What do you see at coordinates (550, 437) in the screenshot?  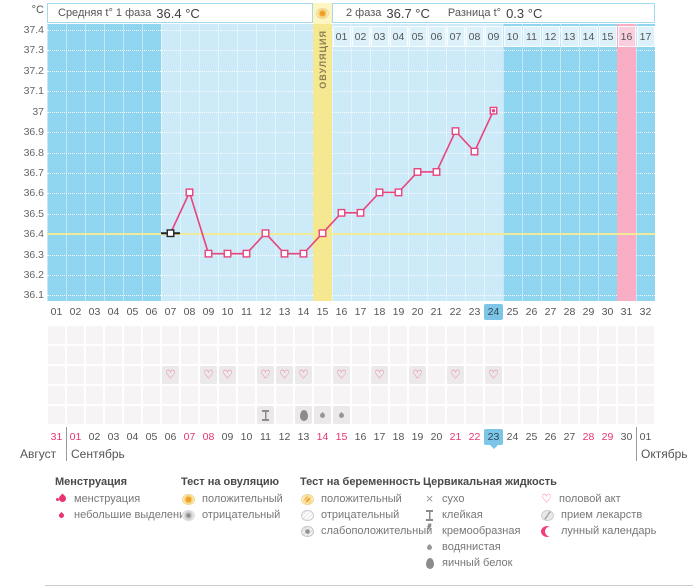 I see `date-cell-26: 26` at bounding box center [550, 437].